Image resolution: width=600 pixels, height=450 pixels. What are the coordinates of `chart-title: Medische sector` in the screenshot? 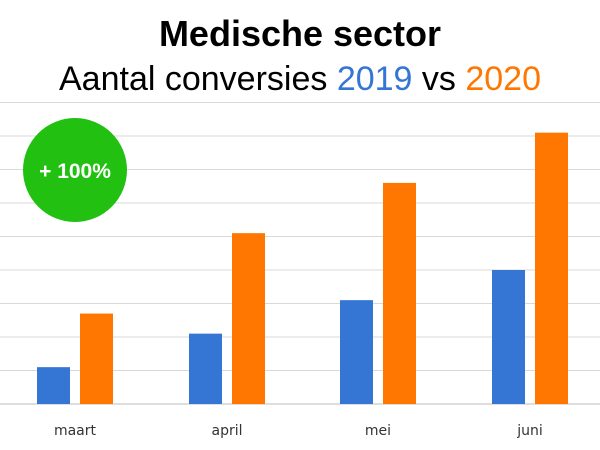 It's located at (300, 33).